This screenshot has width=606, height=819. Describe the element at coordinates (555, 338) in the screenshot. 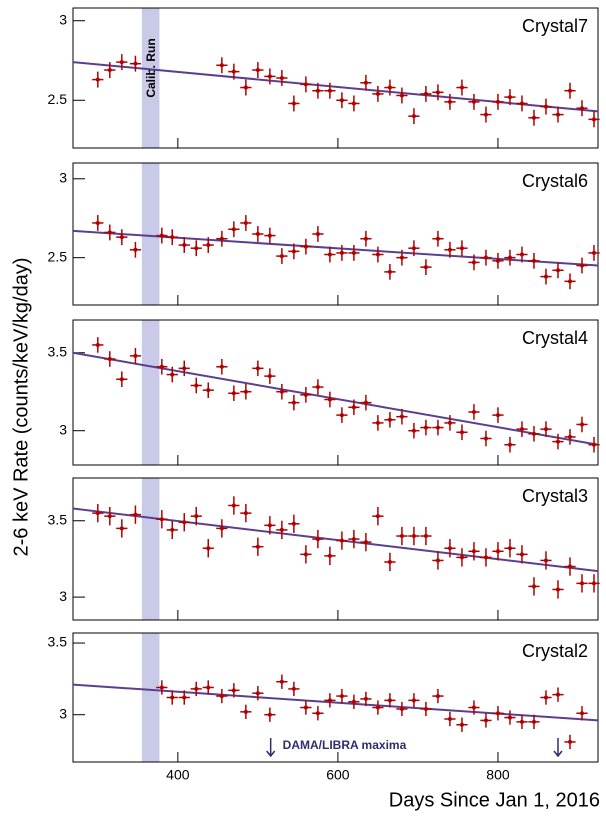

I see `panel-label: Crystal4` at that location.